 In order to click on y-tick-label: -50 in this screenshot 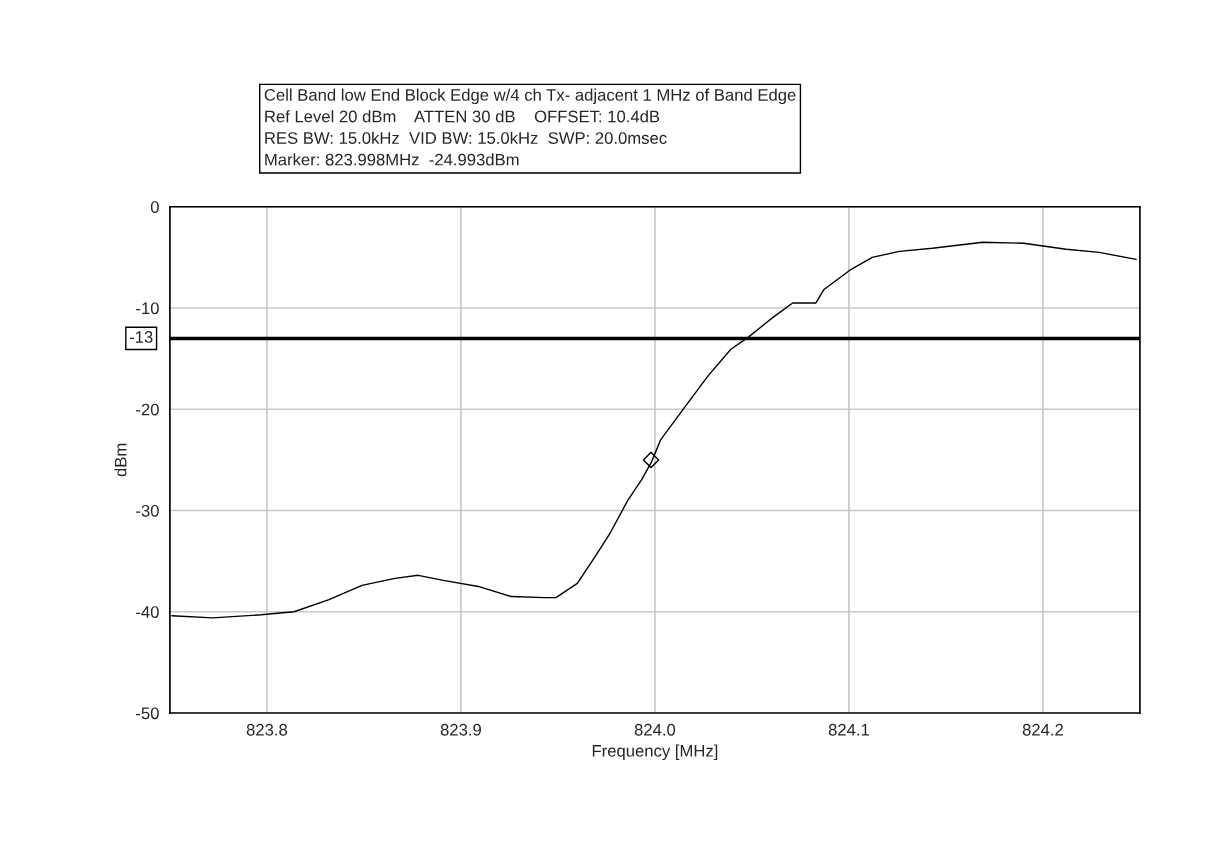, I will do `click(147, 713)`.